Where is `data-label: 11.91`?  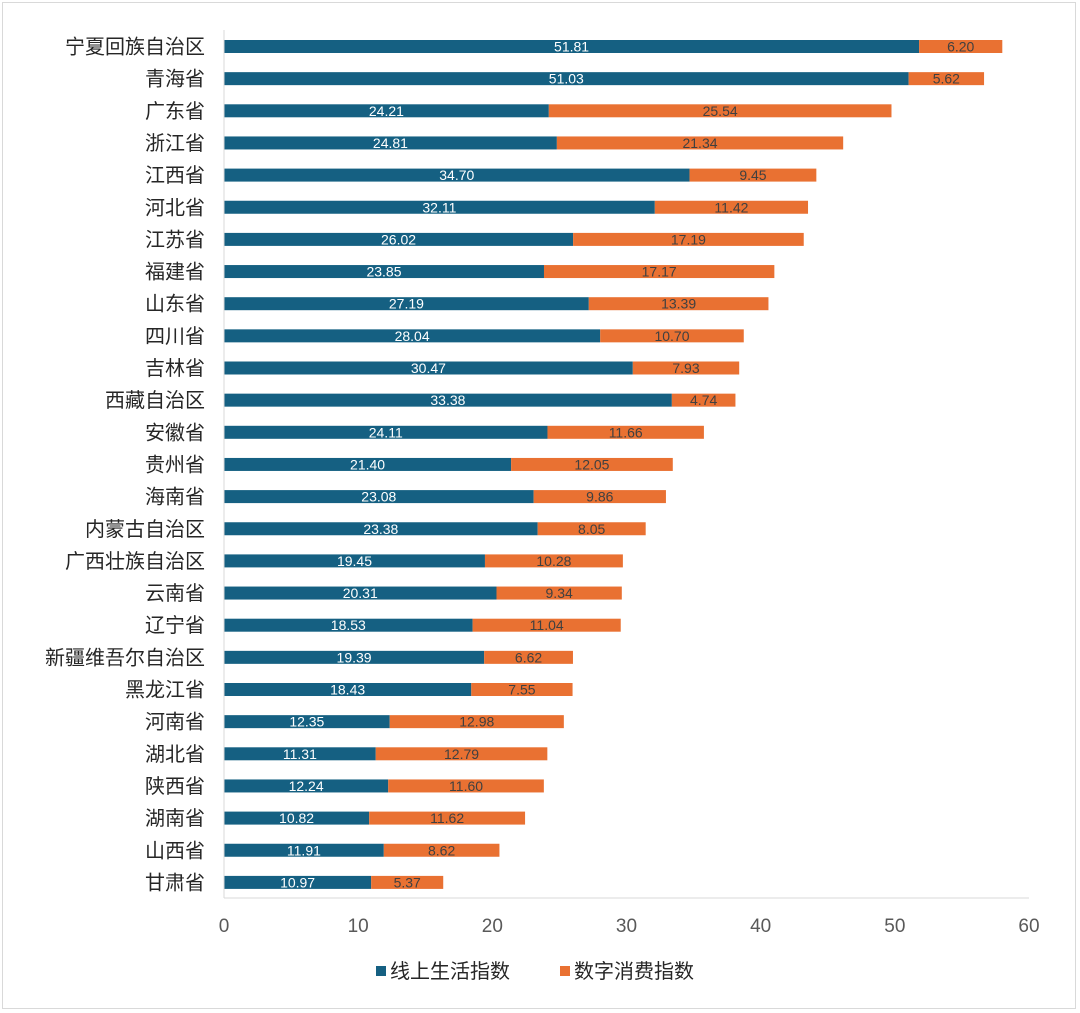 data-label: 11.91 is located at coordinates (304, 850).